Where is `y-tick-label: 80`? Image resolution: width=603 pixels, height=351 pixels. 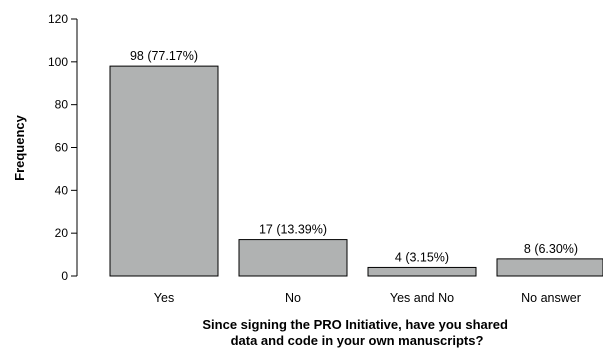 y-tick-label: 80 is located at coordinates (62, 105).